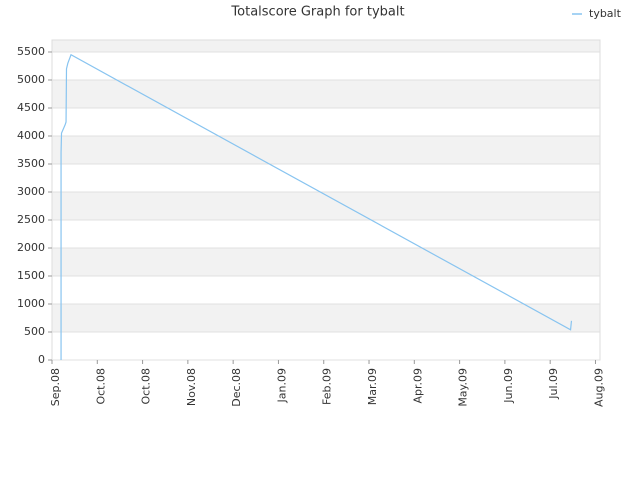 The image size is (640, 484). I want to click on y-tick-label: 2500, so click(31, 219).